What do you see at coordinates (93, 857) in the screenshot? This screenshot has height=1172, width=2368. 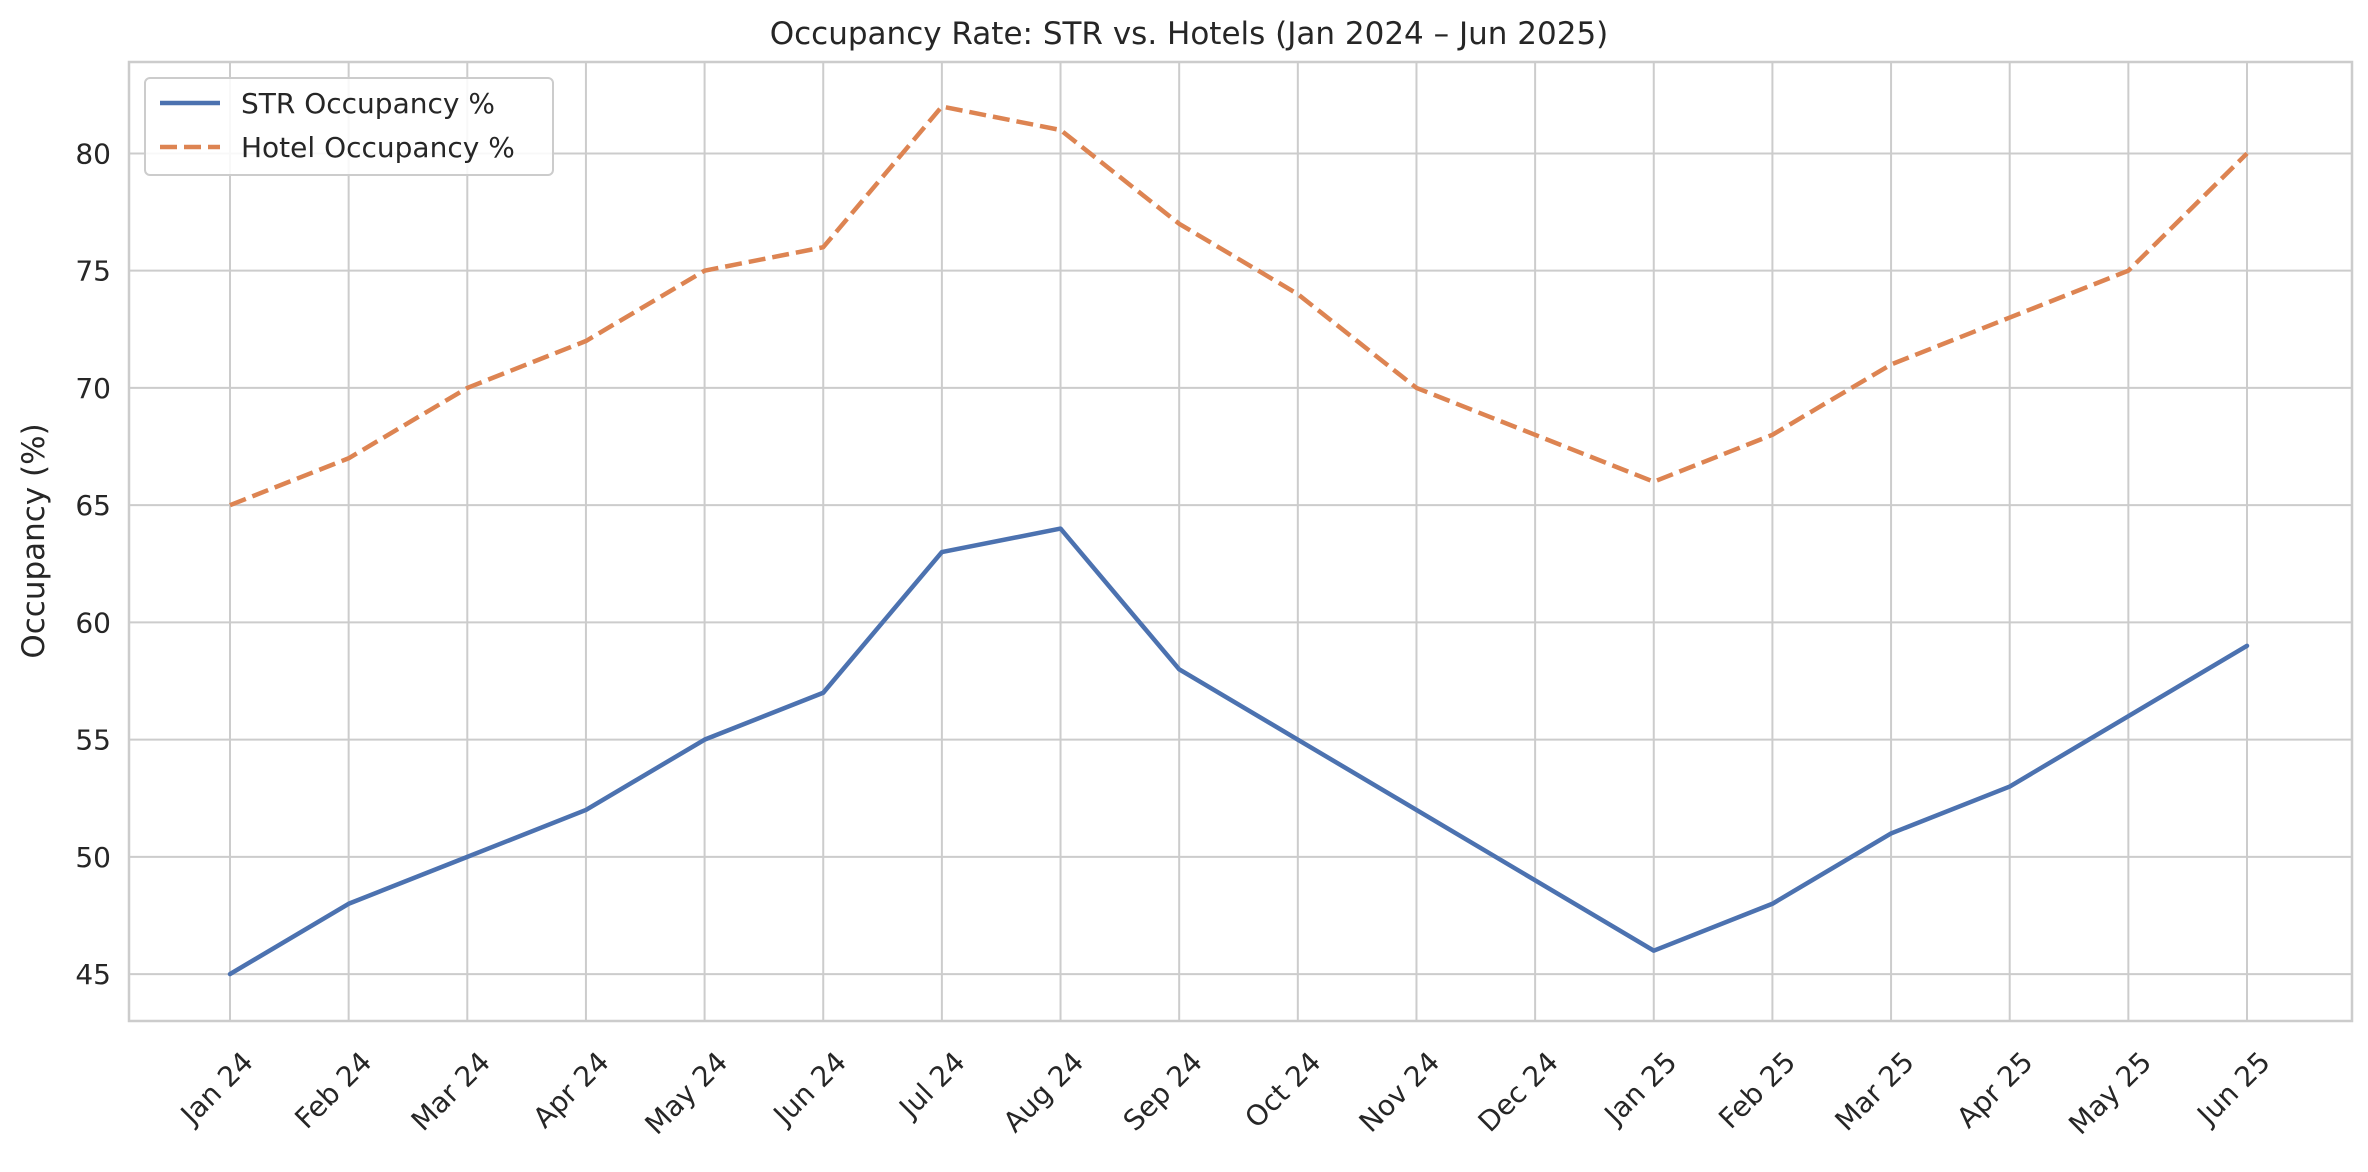 I see `y-tick-label: 50` at bounding box center [93, 857].